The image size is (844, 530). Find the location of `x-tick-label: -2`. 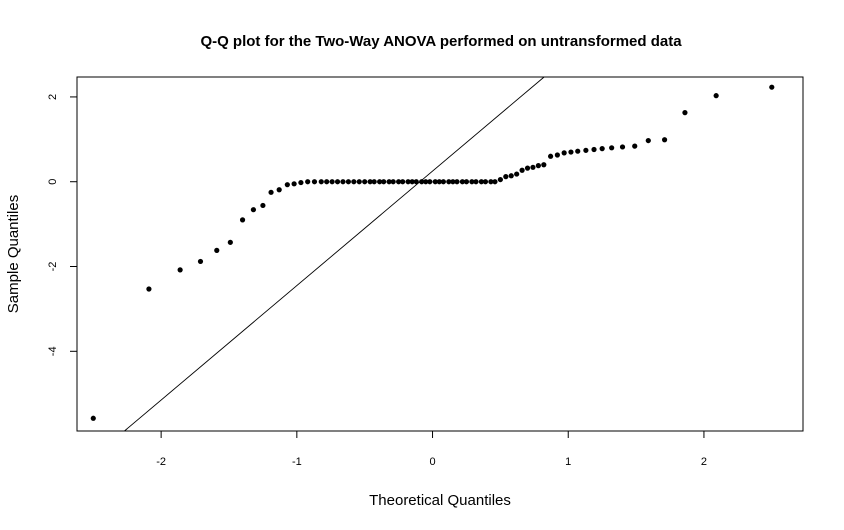

x-tick-label: -2 is located at coordinates (161, 462).